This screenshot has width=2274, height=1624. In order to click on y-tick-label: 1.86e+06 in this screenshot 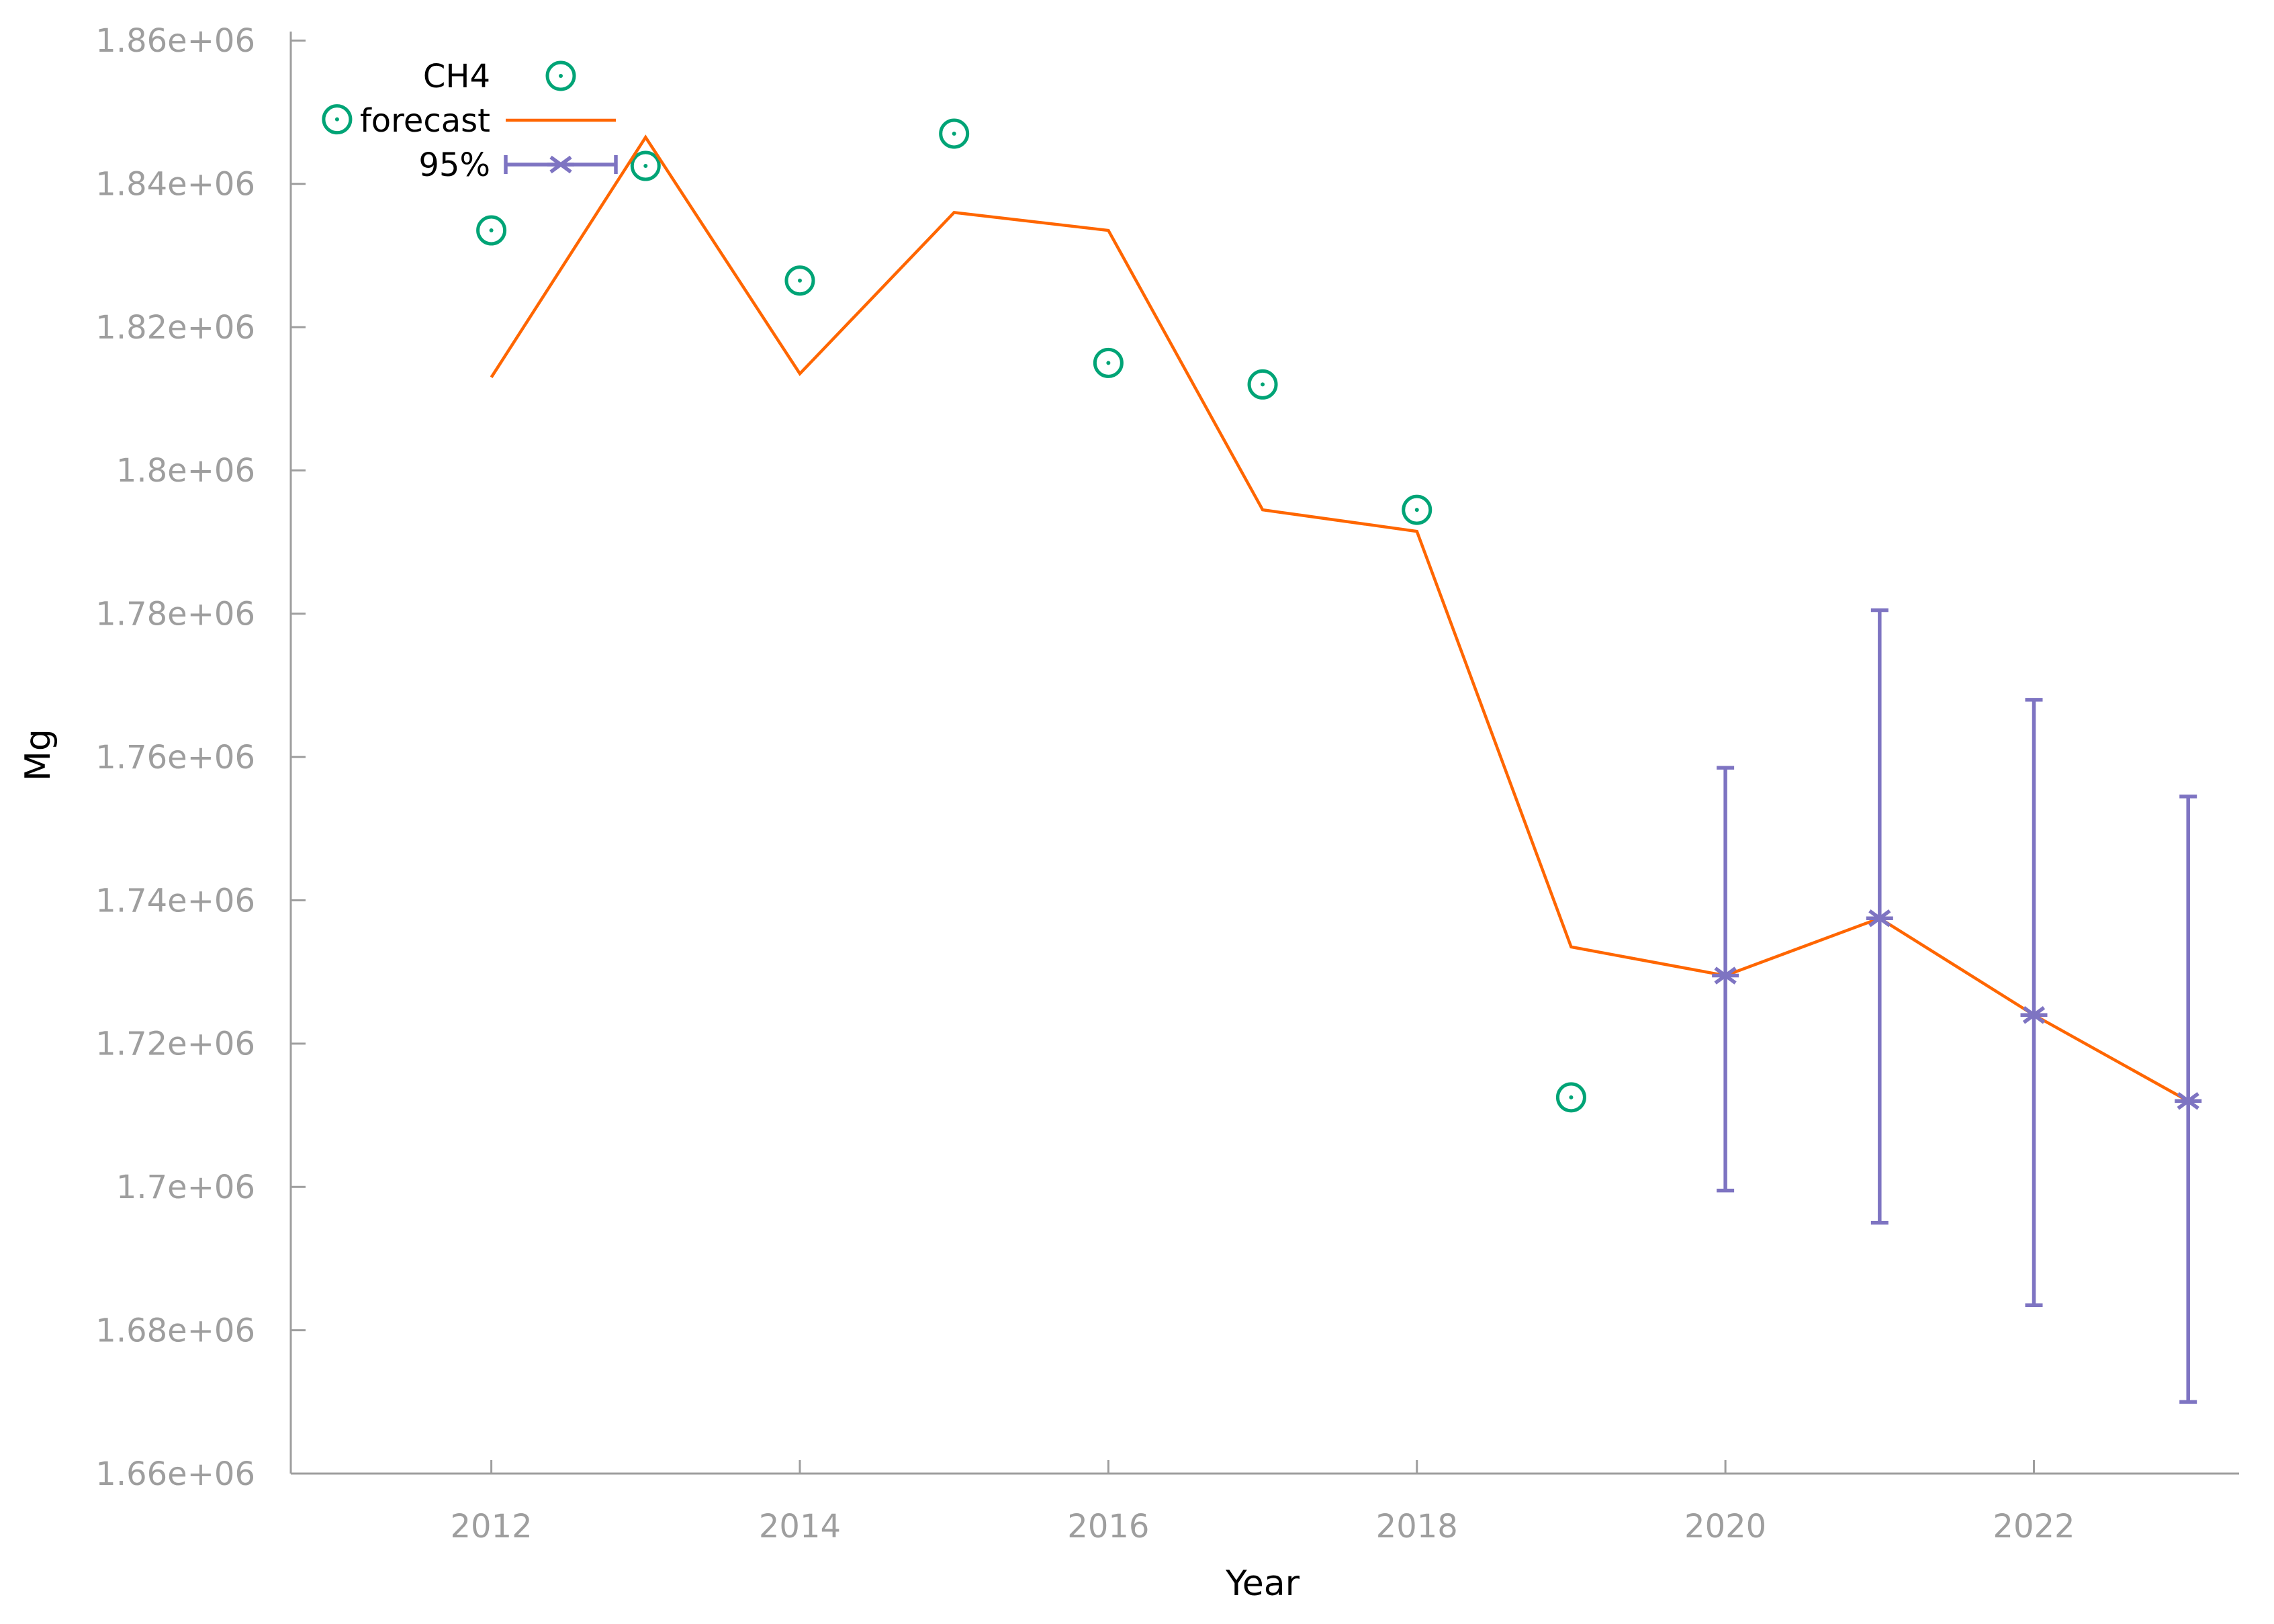, I will do `click(175, 41)`.